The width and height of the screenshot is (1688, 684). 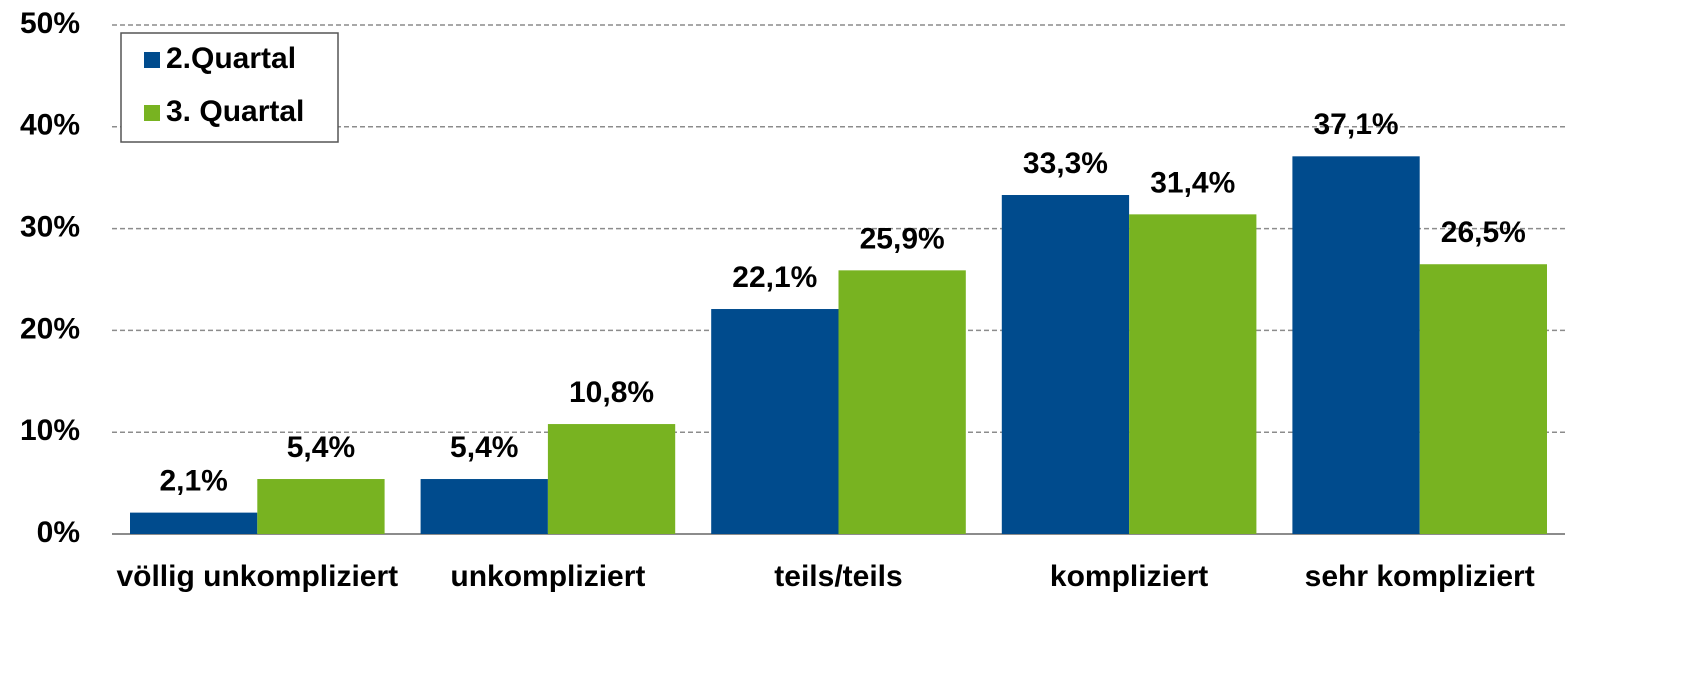 I want to click on legend-label: 3. Quartal, so click(x=235, y=111).